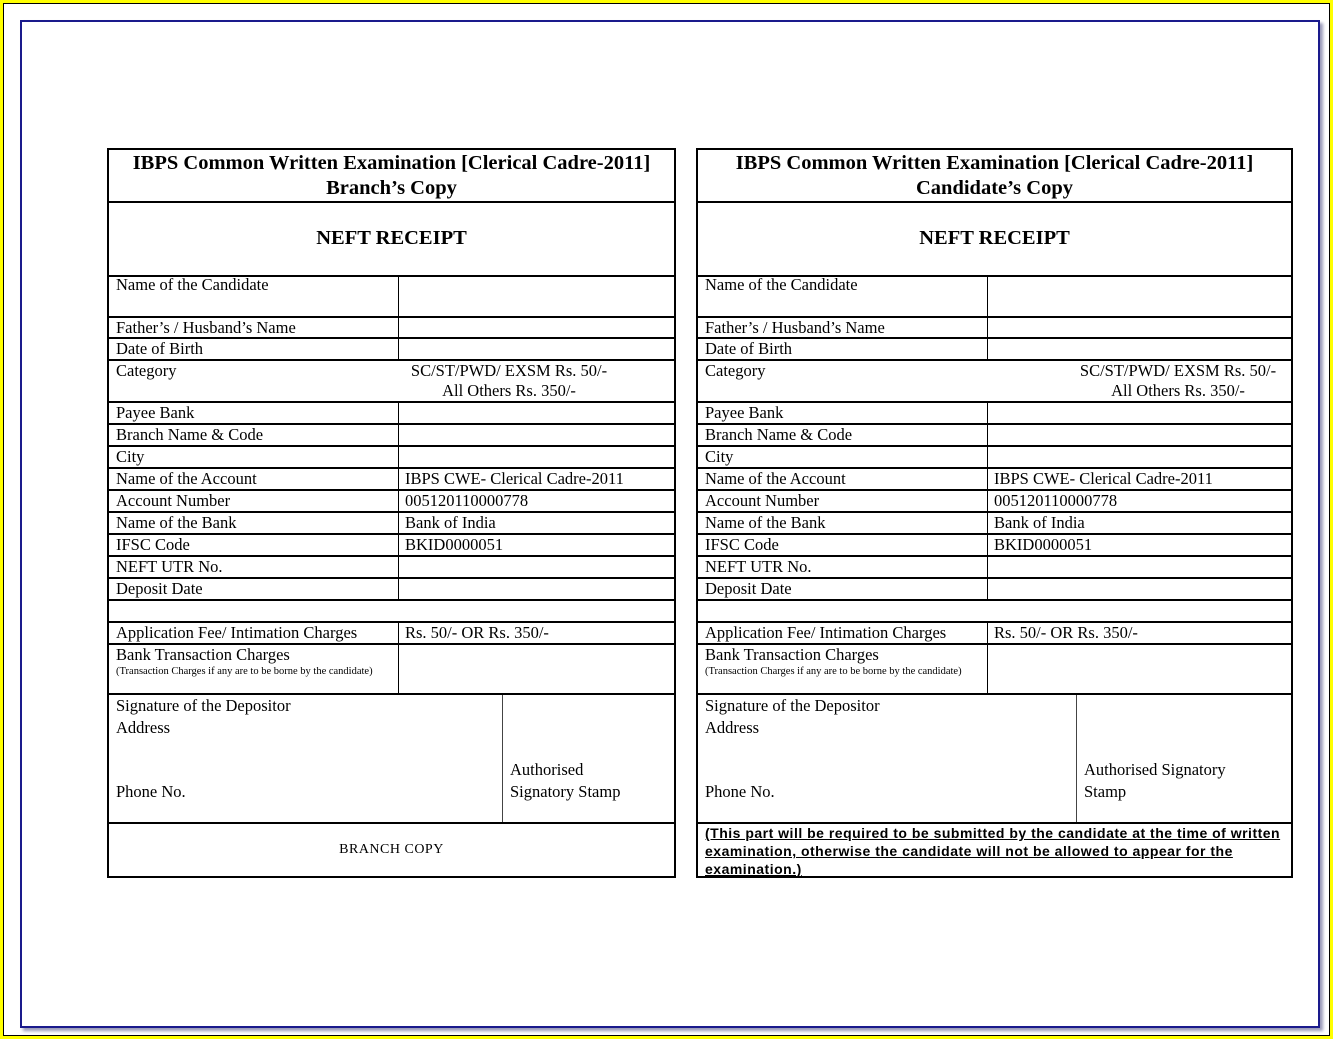  Describe the element at coordinates (391, 350) in the screenshot. I see `field-row-date-of-birth: Date of Birth` at that location.